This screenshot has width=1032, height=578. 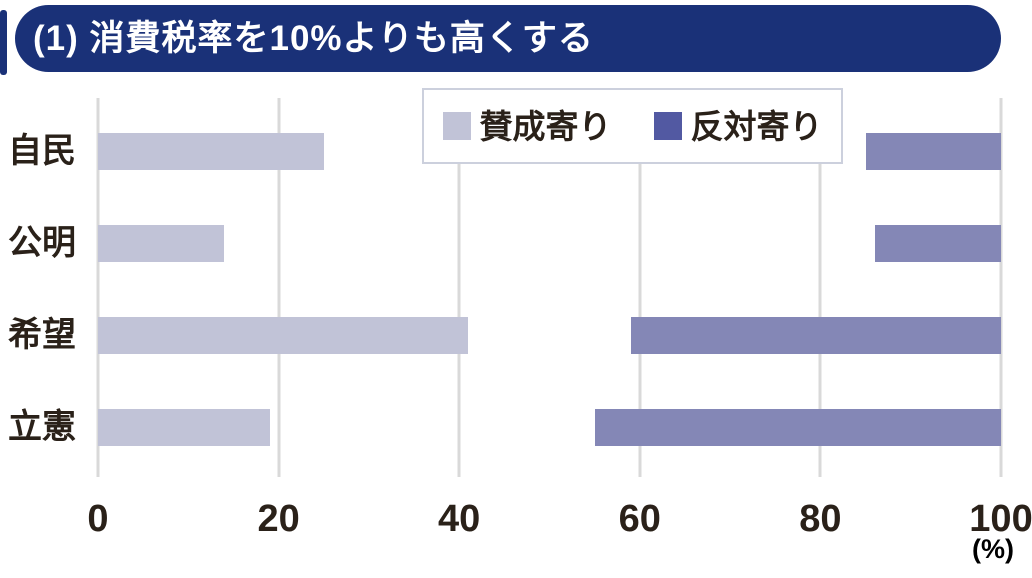 What do you see at coordinates (639, 519) in the screenshot?
I see `x-tick-label-60: 60` at bounding box center [639, 519].